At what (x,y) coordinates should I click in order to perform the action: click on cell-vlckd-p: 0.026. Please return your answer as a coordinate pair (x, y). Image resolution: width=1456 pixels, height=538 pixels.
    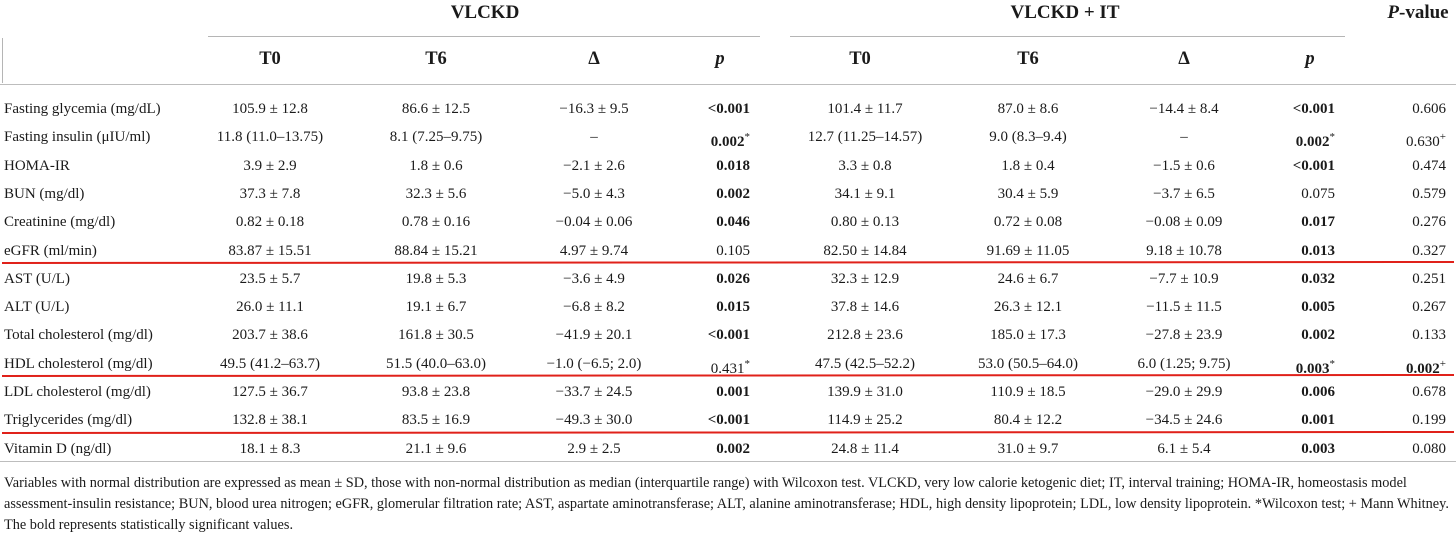
    Looking at the image, I should click on (733, 278).